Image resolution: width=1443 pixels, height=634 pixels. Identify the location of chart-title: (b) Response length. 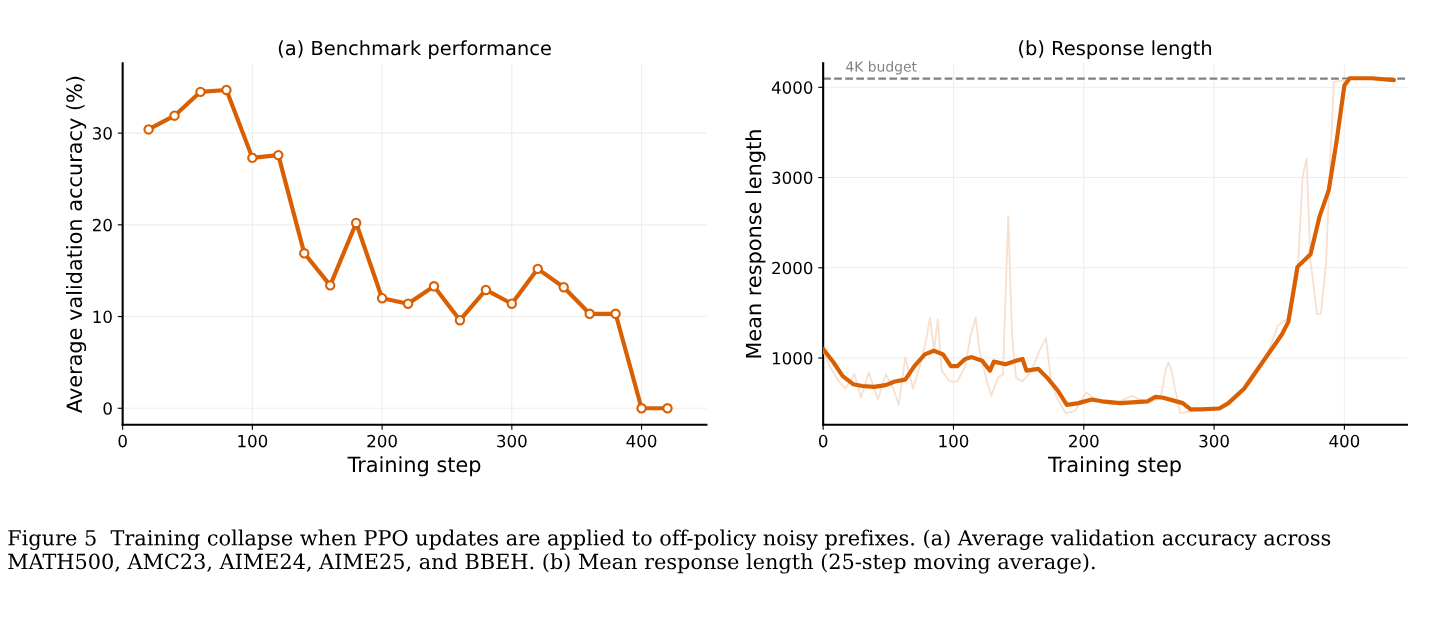
(1115, 50).